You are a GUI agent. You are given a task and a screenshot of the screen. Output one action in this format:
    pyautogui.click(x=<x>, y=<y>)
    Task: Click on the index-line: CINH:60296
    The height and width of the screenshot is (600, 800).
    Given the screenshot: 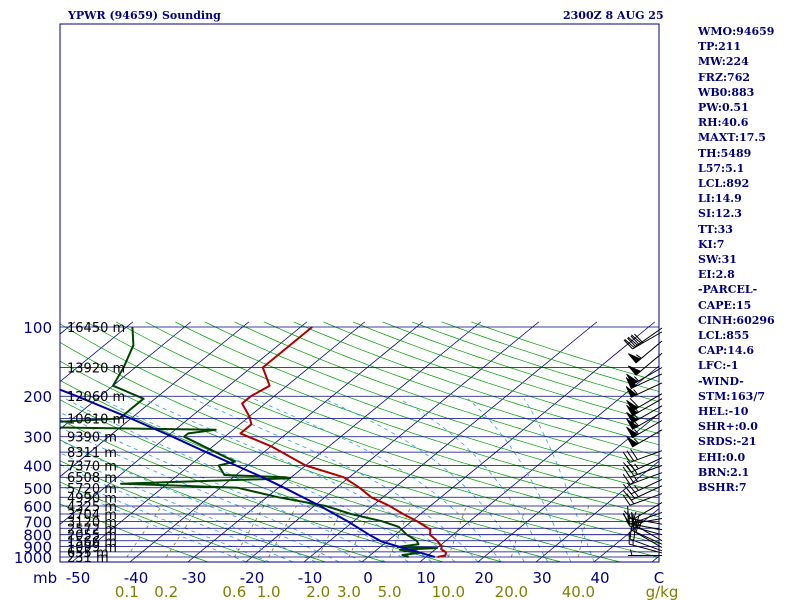 What is the action you would take?
    pyautogui.click(x=736, y=320)
    